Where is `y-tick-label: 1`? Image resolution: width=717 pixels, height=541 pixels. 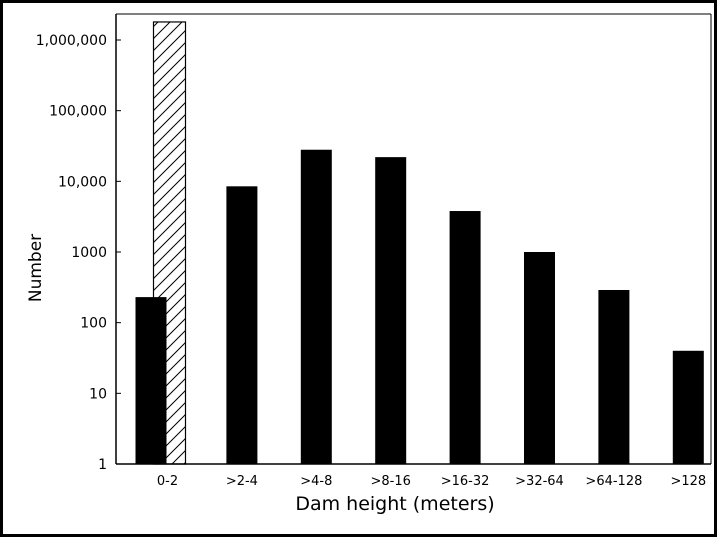 y-tick-label: 1 is located at coordinates (102, 465).